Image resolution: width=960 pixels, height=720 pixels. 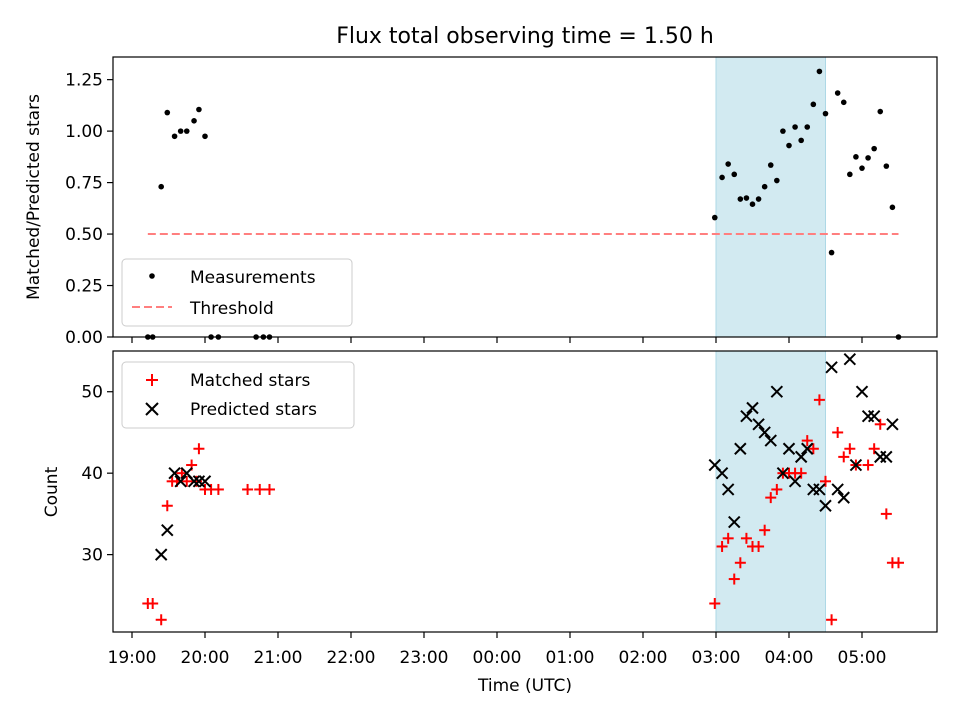 What do you see at coordinates (524, 686) in the screenshot?
I see `x-axis-label: Time (UTC)` at bounding box center [524, 686].